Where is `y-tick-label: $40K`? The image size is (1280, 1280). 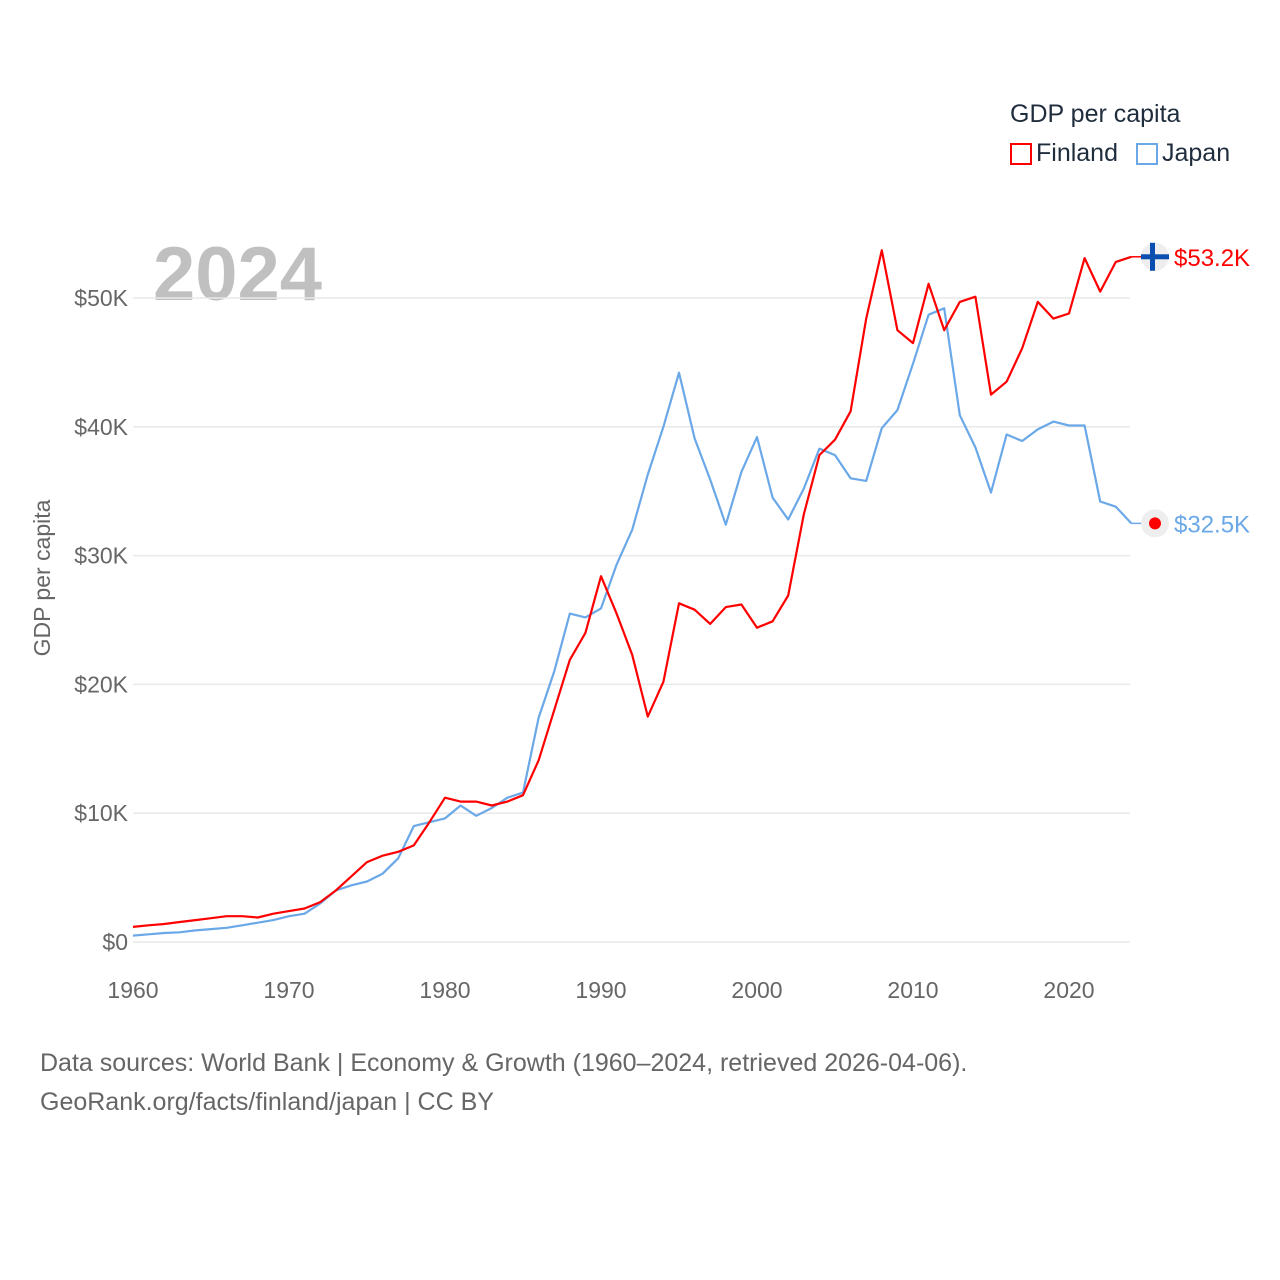
y-tick-label: $40K is located at coordinates (101, 427).